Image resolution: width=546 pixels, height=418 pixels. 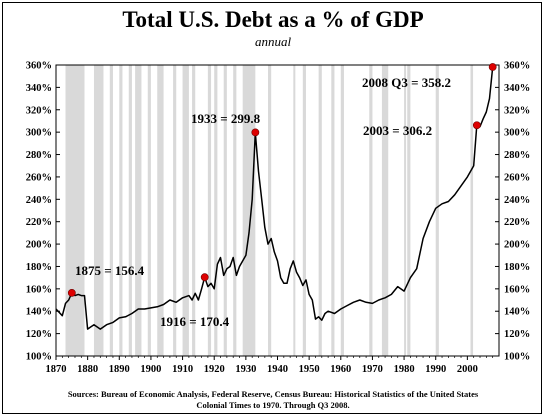 I want to click on y-tick-label-right-4: 180%, so click(x=517, y=267).